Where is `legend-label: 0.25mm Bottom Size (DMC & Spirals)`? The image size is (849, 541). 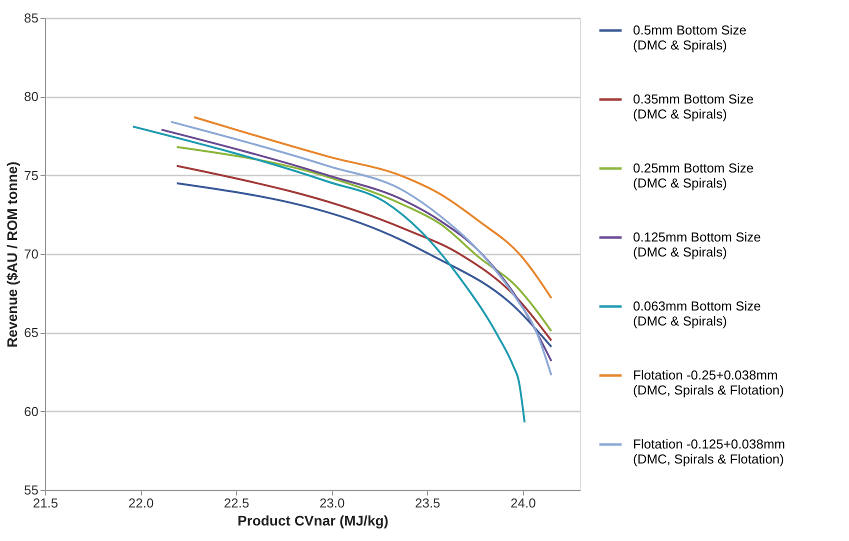
legend-label: 0.25mm Bottom Size (DMC & Spirals) is located at coordinates (693, 175).